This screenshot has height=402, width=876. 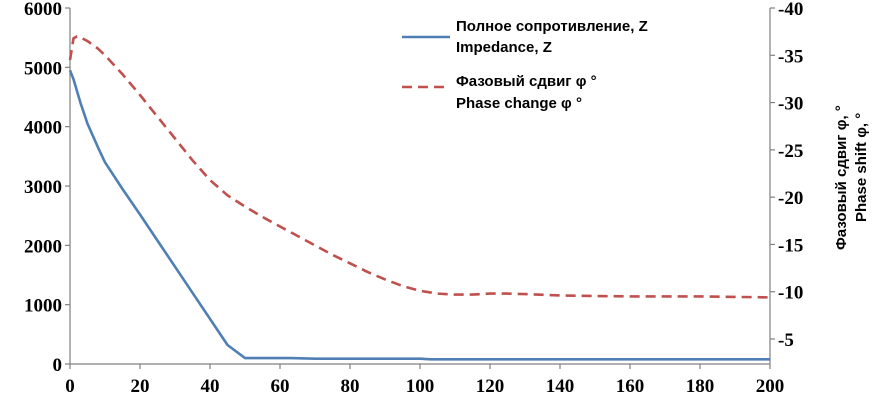 I want to click on left-tick-label: 5000, so click(x=43, y=68).